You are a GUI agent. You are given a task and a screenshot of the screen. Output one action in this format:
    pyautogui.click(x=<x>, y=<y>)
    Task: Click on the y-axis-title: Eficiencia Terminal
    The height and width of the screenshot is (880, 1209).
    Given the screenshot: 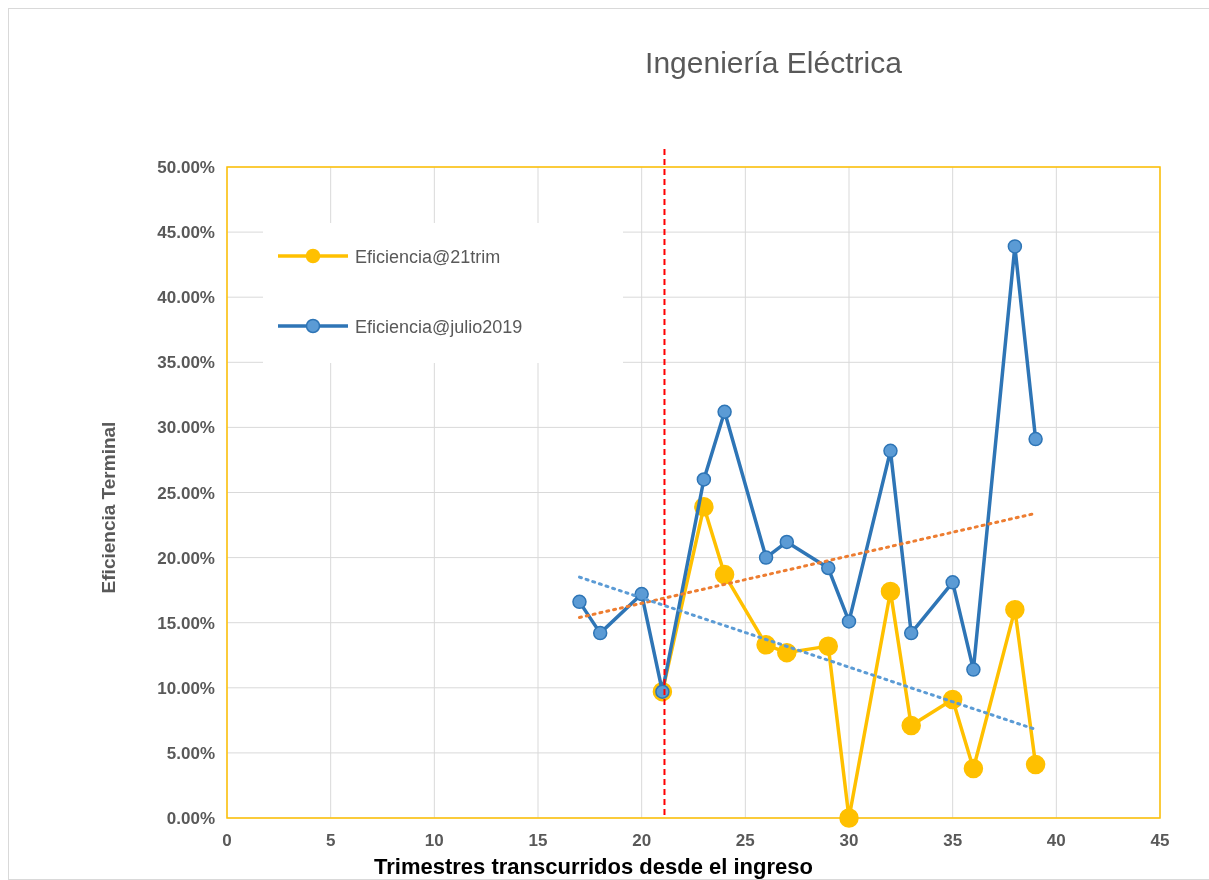 What is the action you would take?
    pyautogui.click(x=108, y=507)
    